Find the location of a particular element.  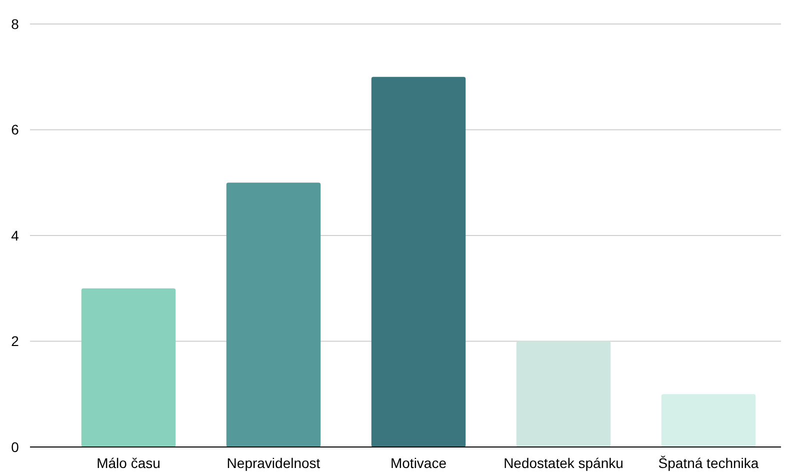

x-tick-label: Špatná technika is located at coordinates (708, 463).